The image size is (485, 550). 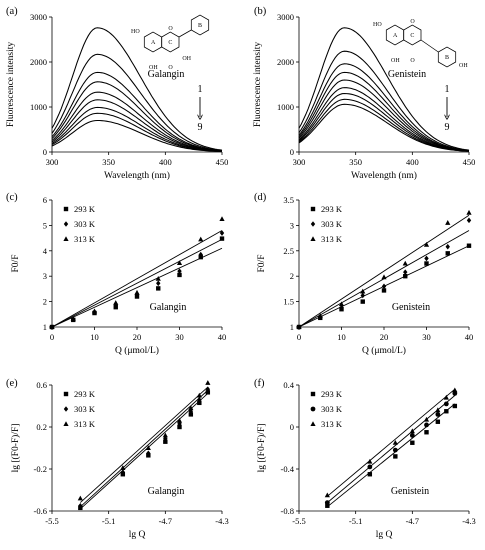 I want to click on x-tick-label: 10, so click(x=341, y=337).